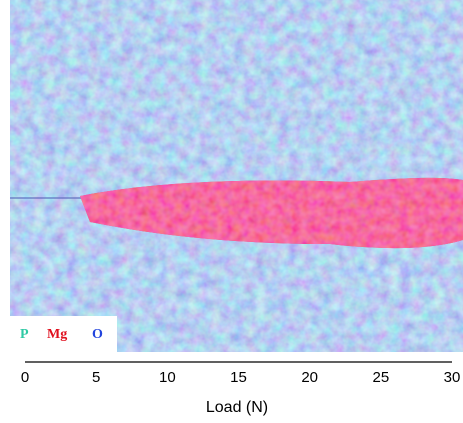 This screenshot has height=423, width=463. I want to click on x-tick-label: 15, so click(238, 377).